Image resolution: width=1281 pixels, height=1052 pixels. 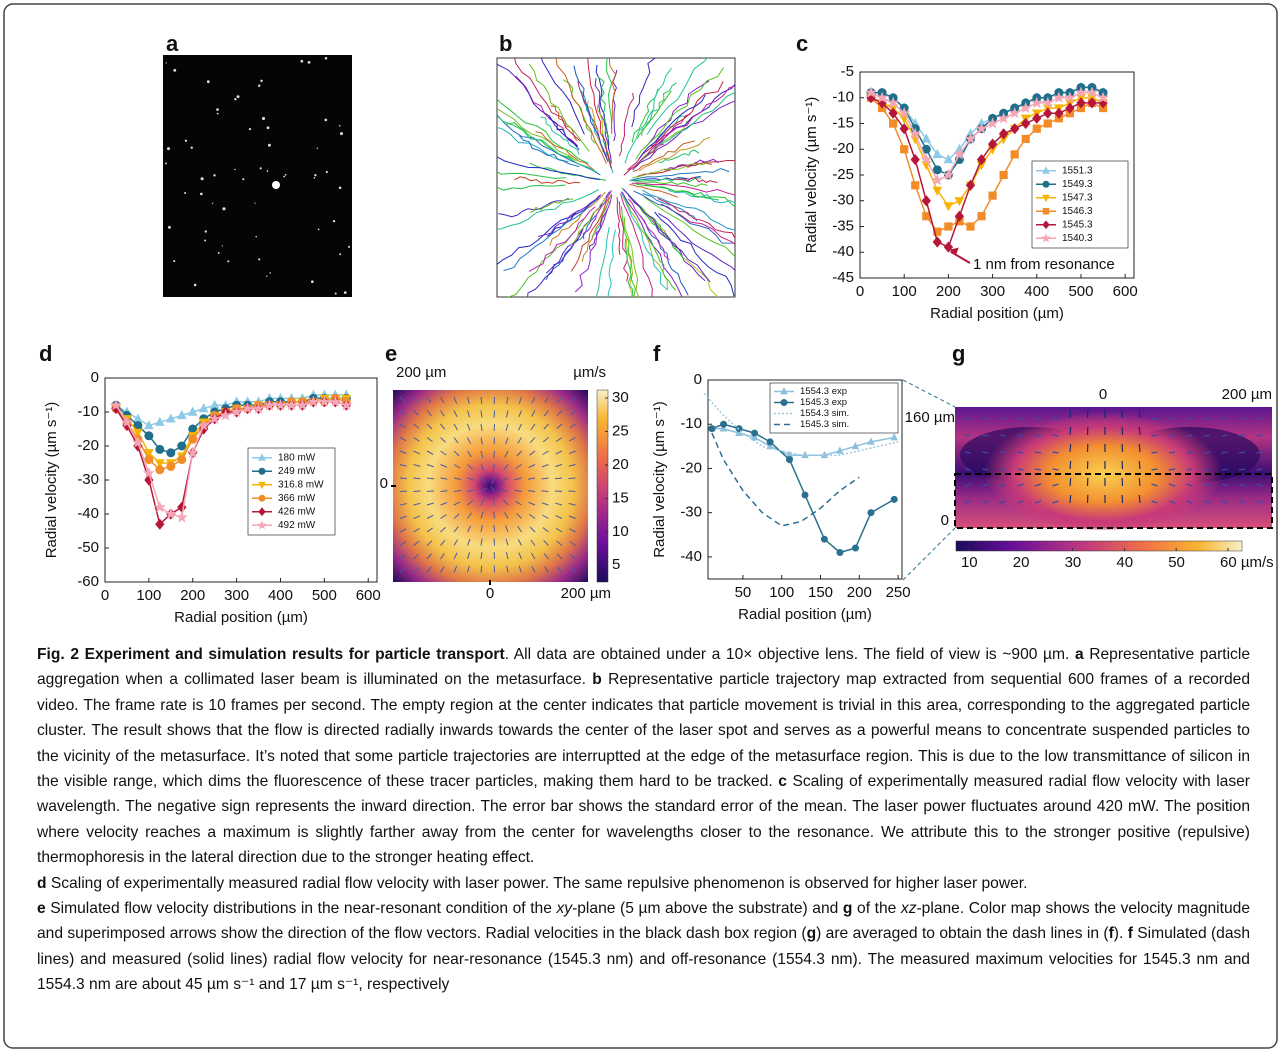 I want to click on legend-label: 1554.3 sim., so click(x=824, y=413).